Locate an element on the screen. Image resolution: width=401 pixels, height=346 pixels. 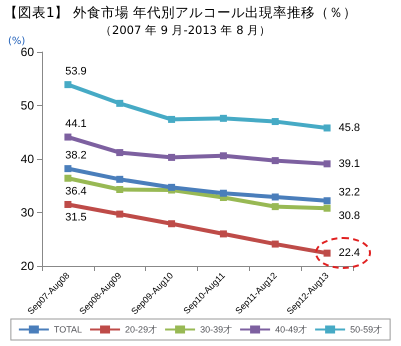
chart-title: 【図表1】 外食市場 年代別アルコール出現率推移（％） is located at coordinates (181, 13).